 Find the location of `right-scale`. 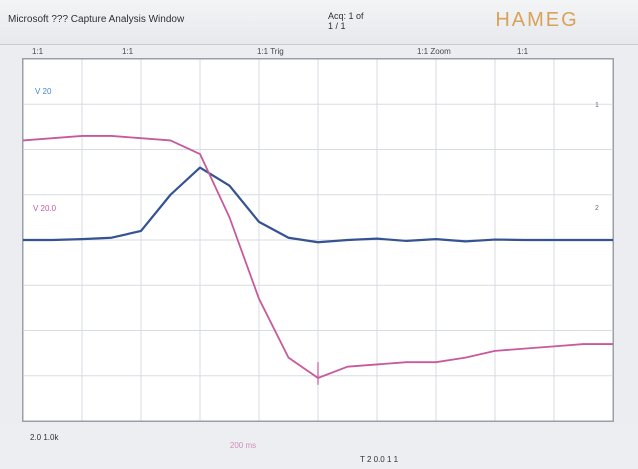

right-scale is located at coordinates (623, 240).